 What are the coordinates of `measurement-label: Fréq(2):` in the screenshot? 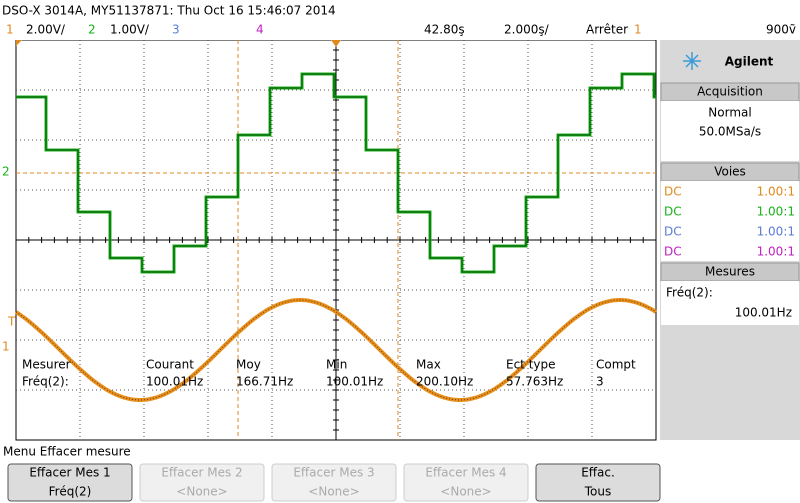 It's located at (689, 293).